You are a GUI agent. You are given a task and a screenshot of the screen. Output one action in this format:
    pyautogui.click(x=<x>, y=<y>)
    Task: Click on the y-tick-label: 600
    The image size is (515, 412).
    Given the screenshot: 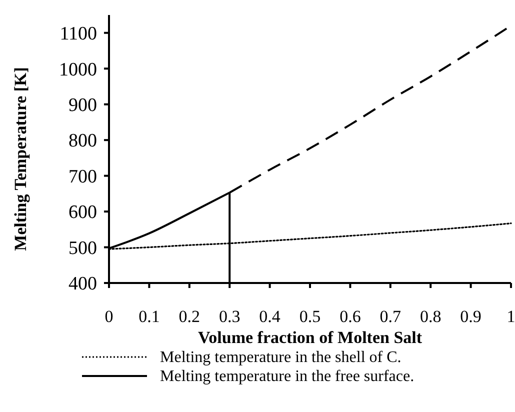 What is the action you would take?
    pyautogui.click(x=82, y=213)
    